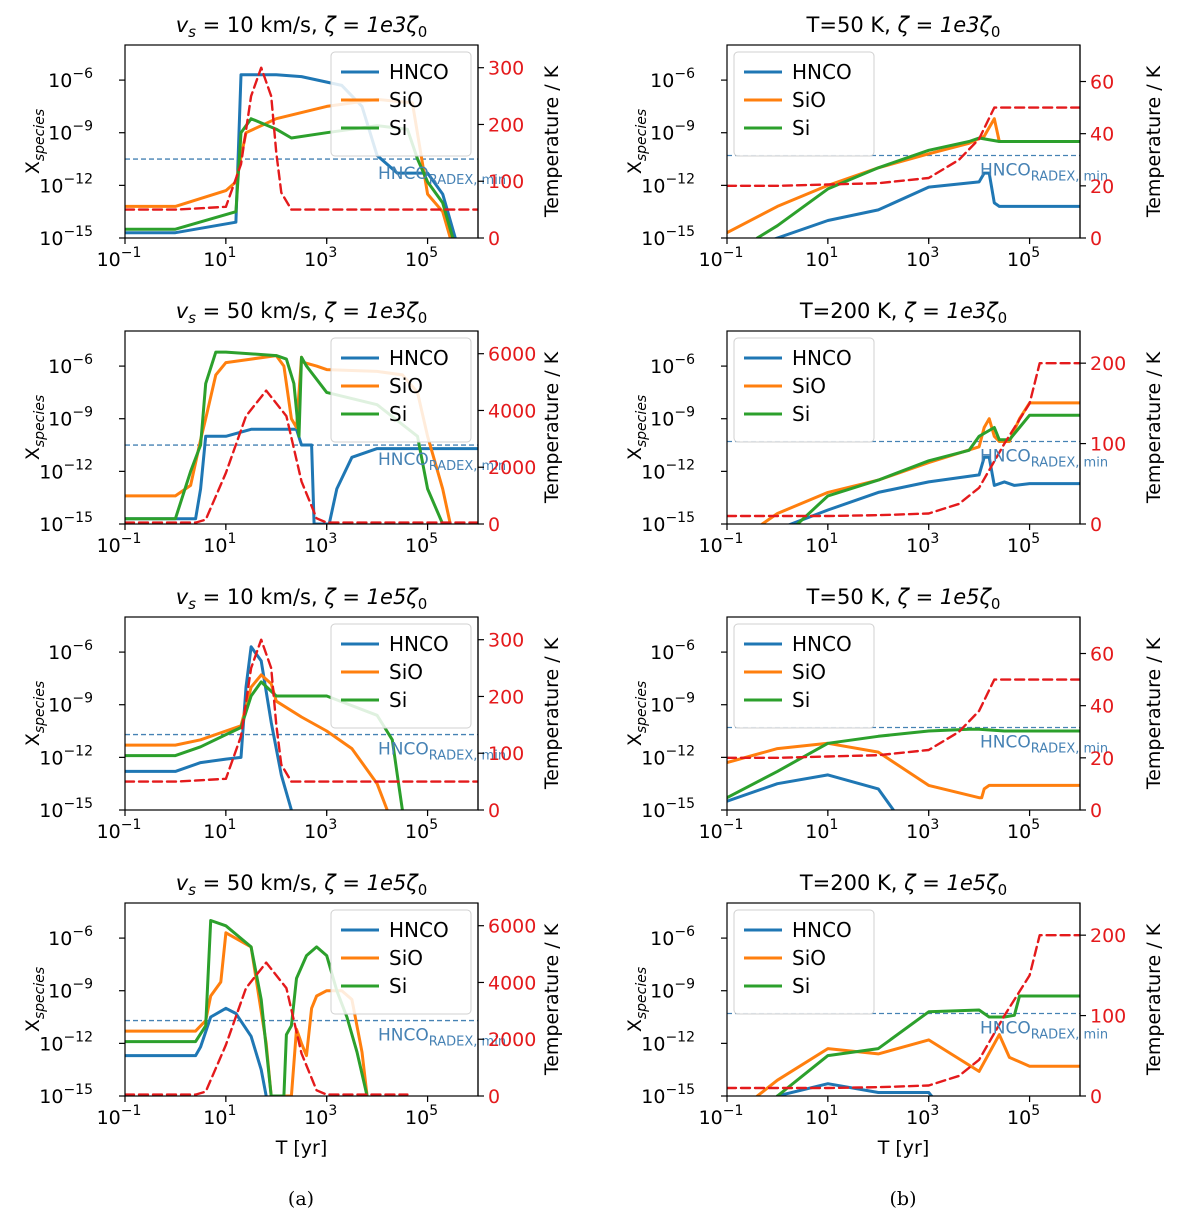 This screenshot has height=1218, width=1200. Describe the element at coordinates (512, 468) in the screenshot. I see `temp-tick-label: 2000` at that location.